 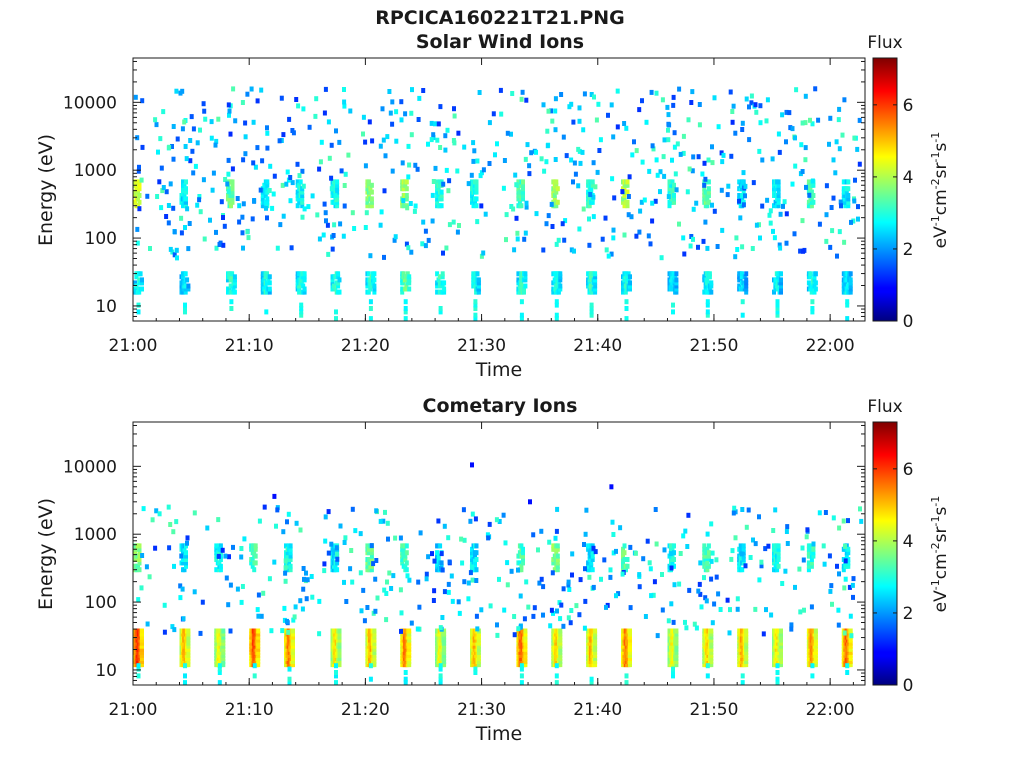 What do you see at coordinates (908, 250) in the screenshot?
I see `colorbar-tick-label: 2` at bounding box center [908, 250].